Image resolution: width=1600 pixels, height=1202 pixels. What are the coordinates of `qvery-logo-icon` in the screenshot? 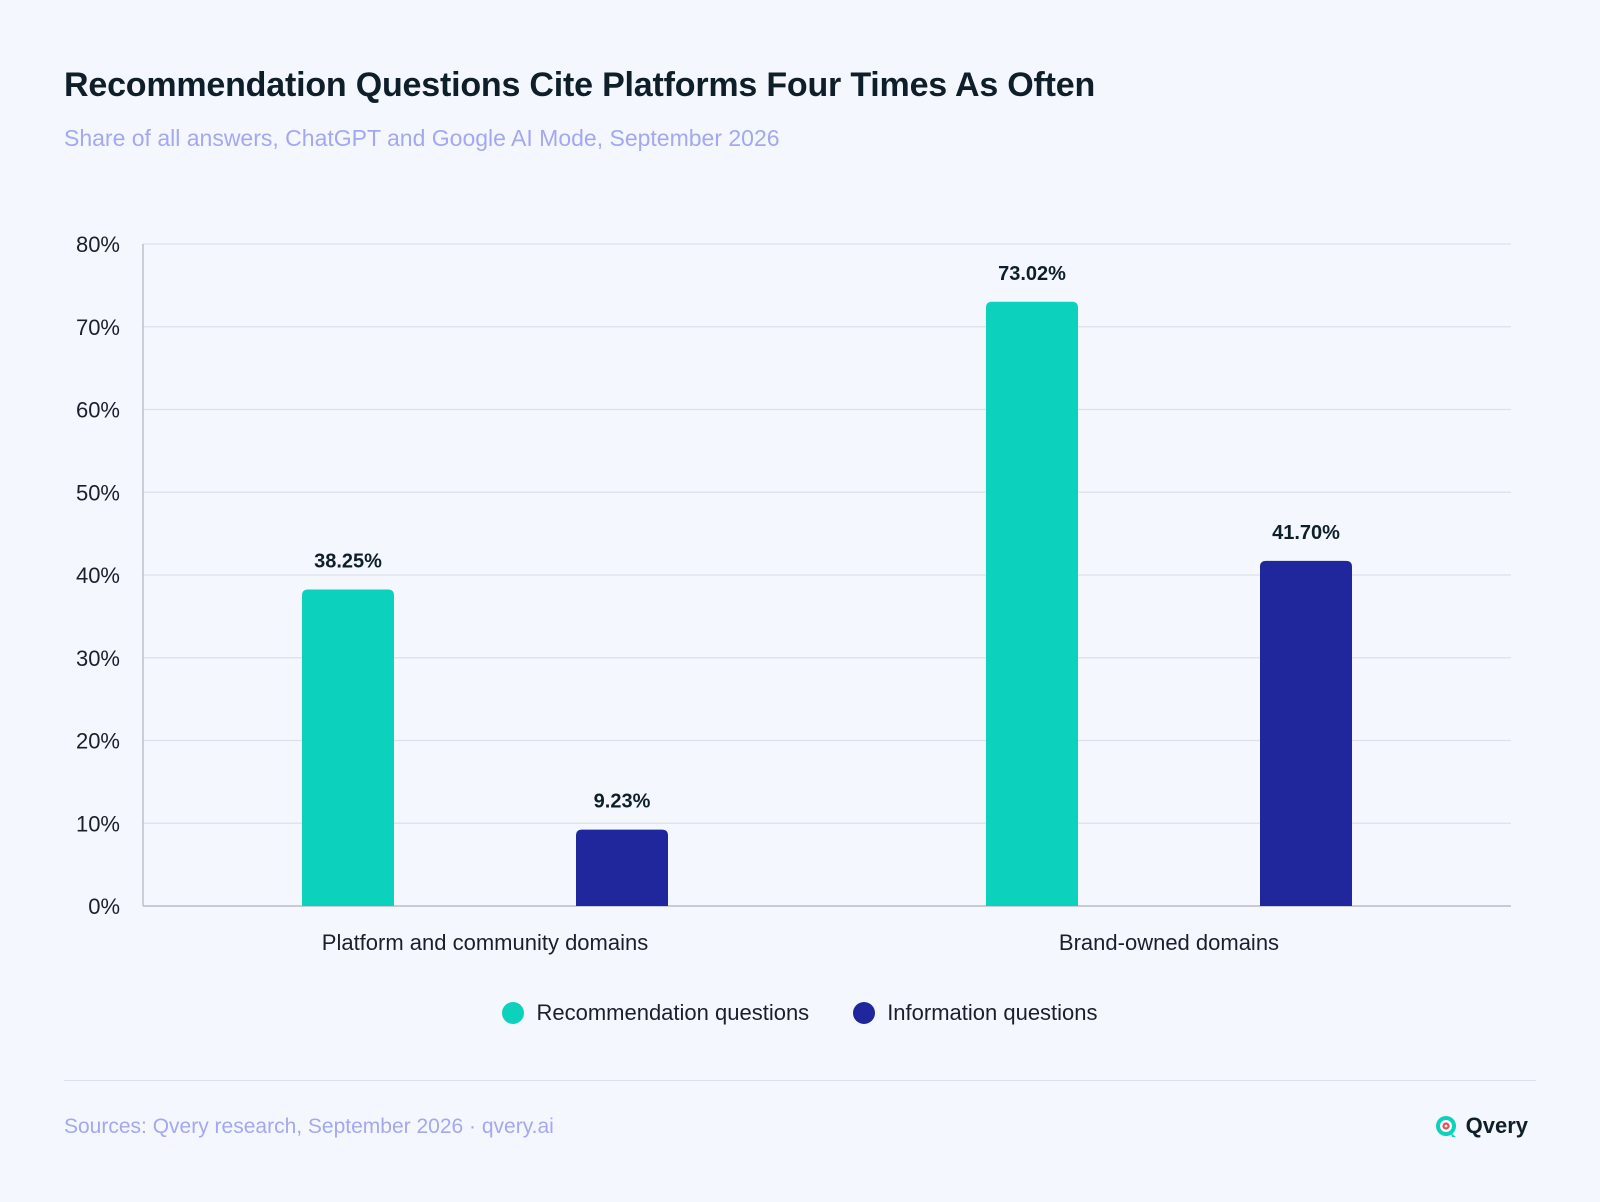 It's located at (1445, 1126).